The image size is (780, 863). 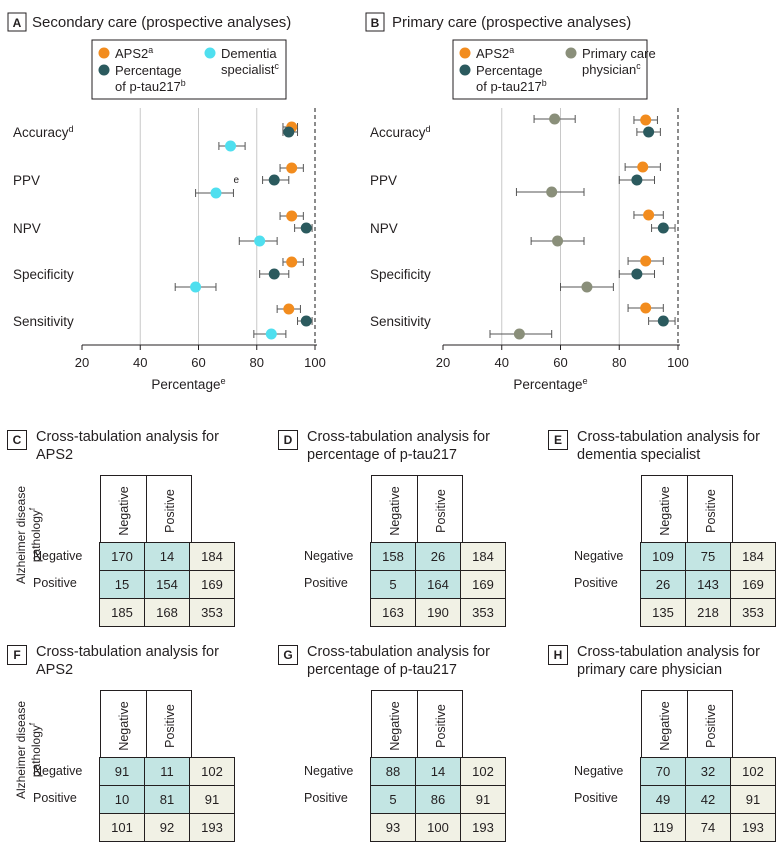 I want to click on panel-label: G, so click(x=288, y=655).